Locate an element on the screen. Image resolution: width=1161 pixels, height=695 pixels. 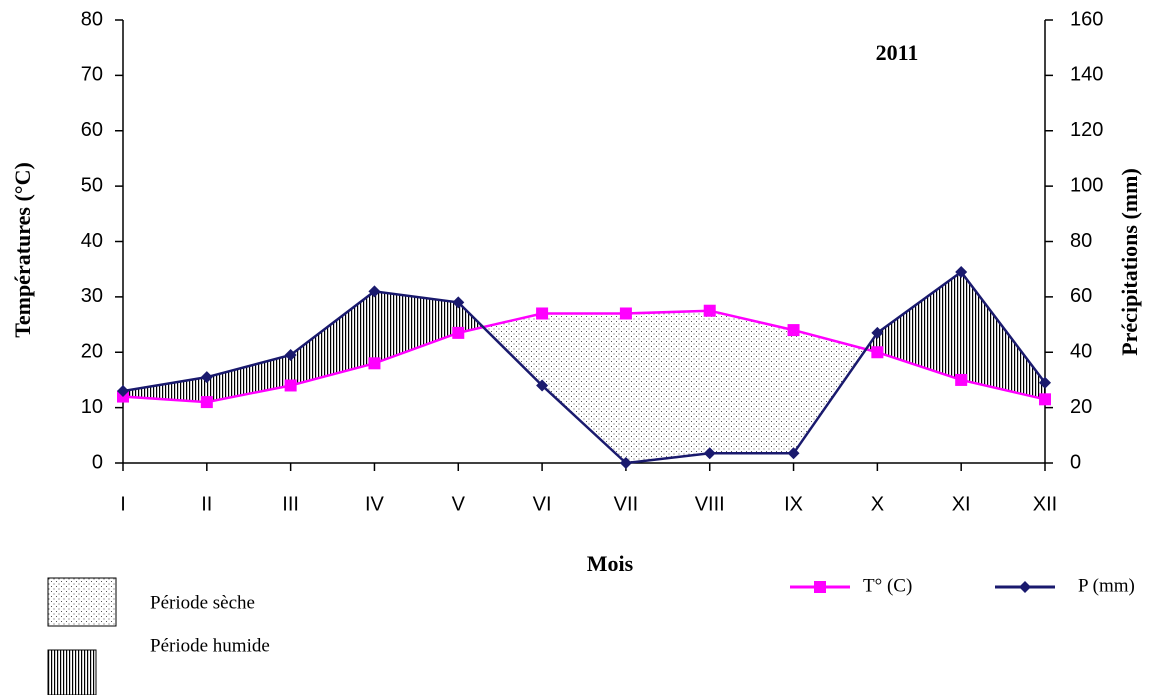
x-tick-label: II is located at coordinates (206, 504).